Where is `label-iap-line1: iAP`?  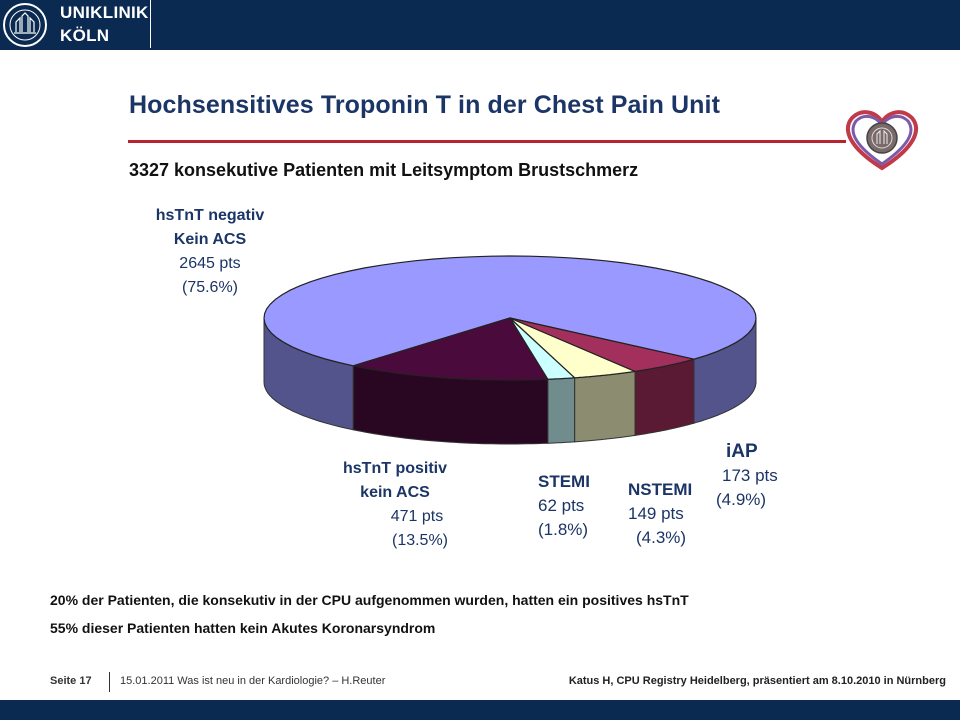 label-iap-line1: iAP is located at coordinates (742, 451).